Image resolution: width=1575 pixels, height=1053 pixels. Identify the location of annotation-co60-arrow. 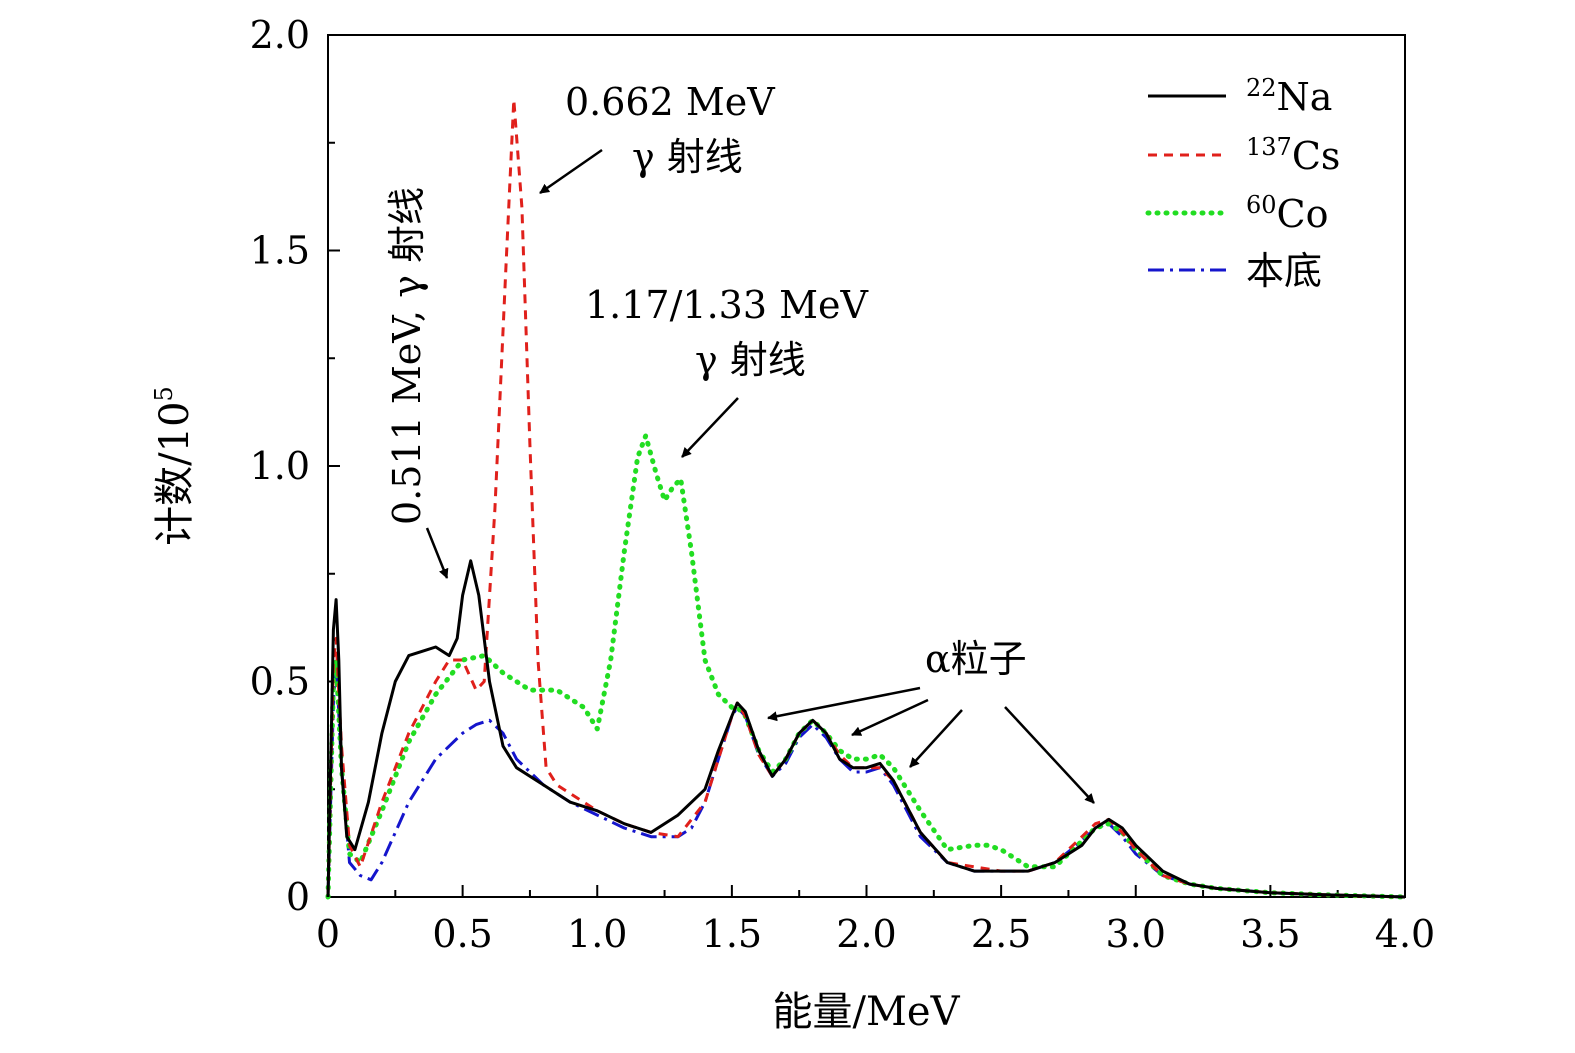
(710, 427).